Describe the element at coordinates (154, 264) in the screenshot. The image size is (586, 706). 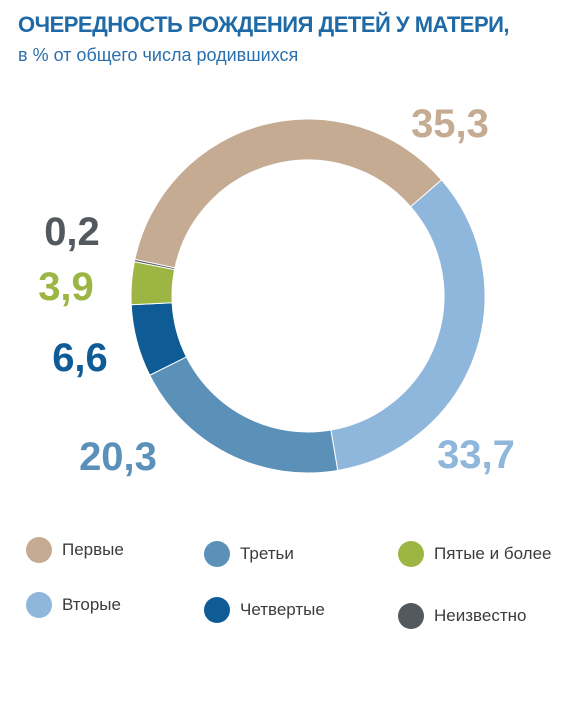
I see `slice-unknown` at that location.